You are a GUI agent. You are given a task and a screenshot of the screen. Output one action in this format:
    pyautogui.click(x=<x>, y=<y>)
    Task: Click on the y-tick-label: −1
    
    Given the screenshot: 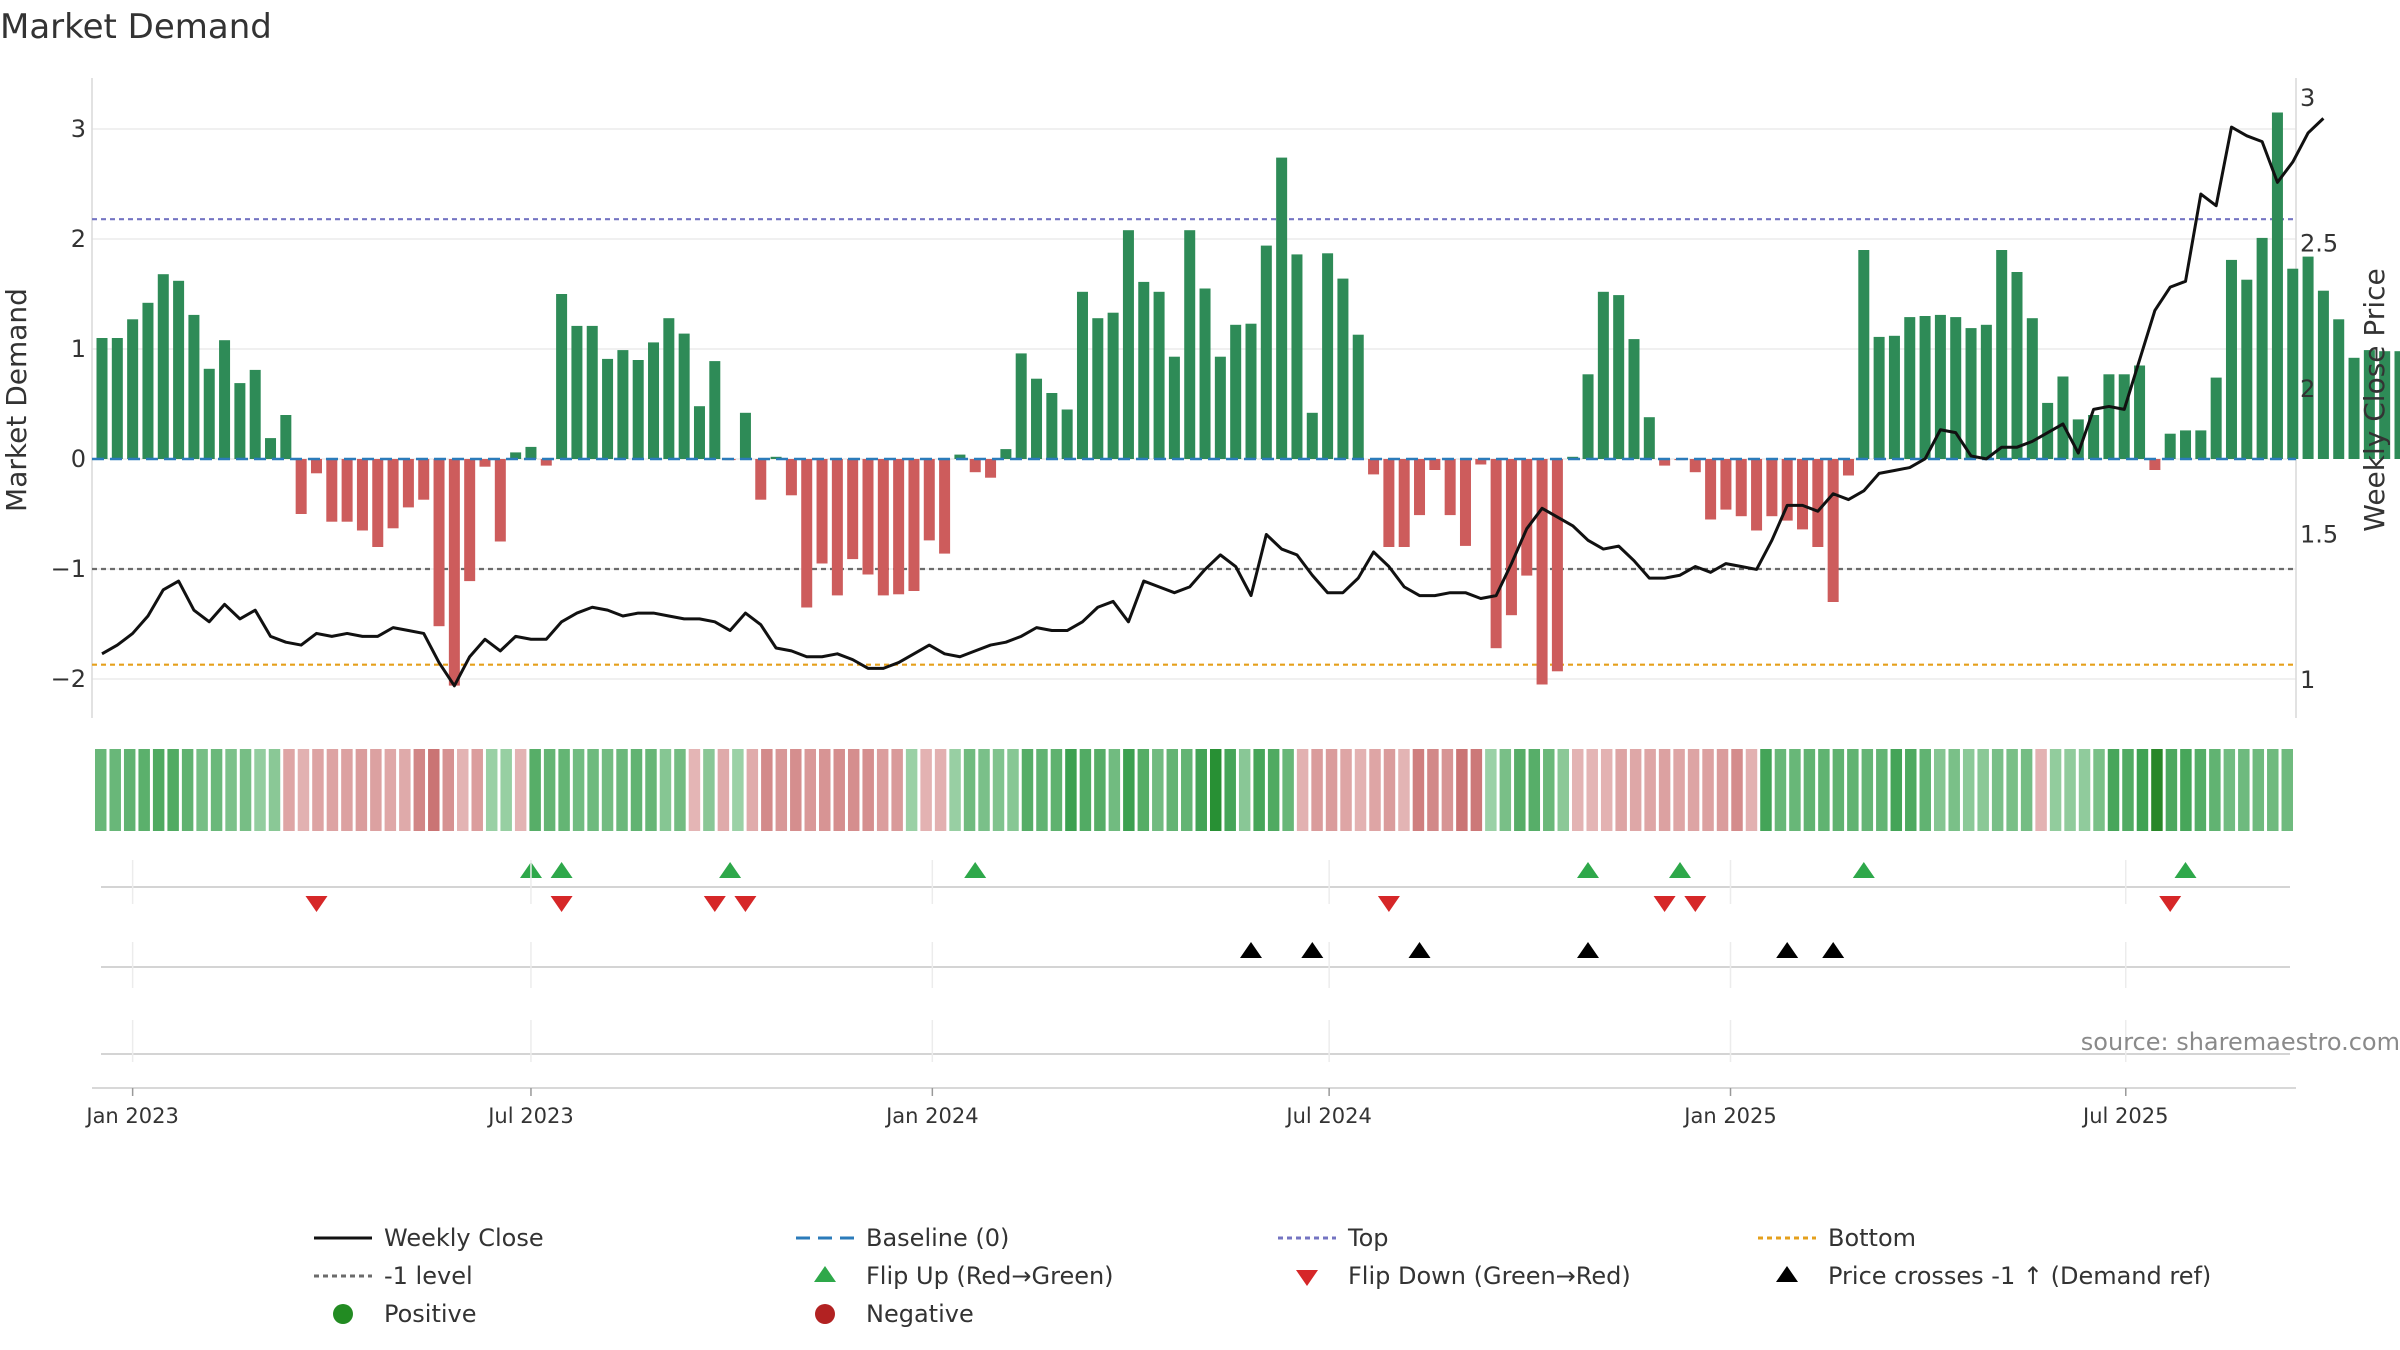 What is the action you would take?
    pyautogui.click(x=68, y=569)
    